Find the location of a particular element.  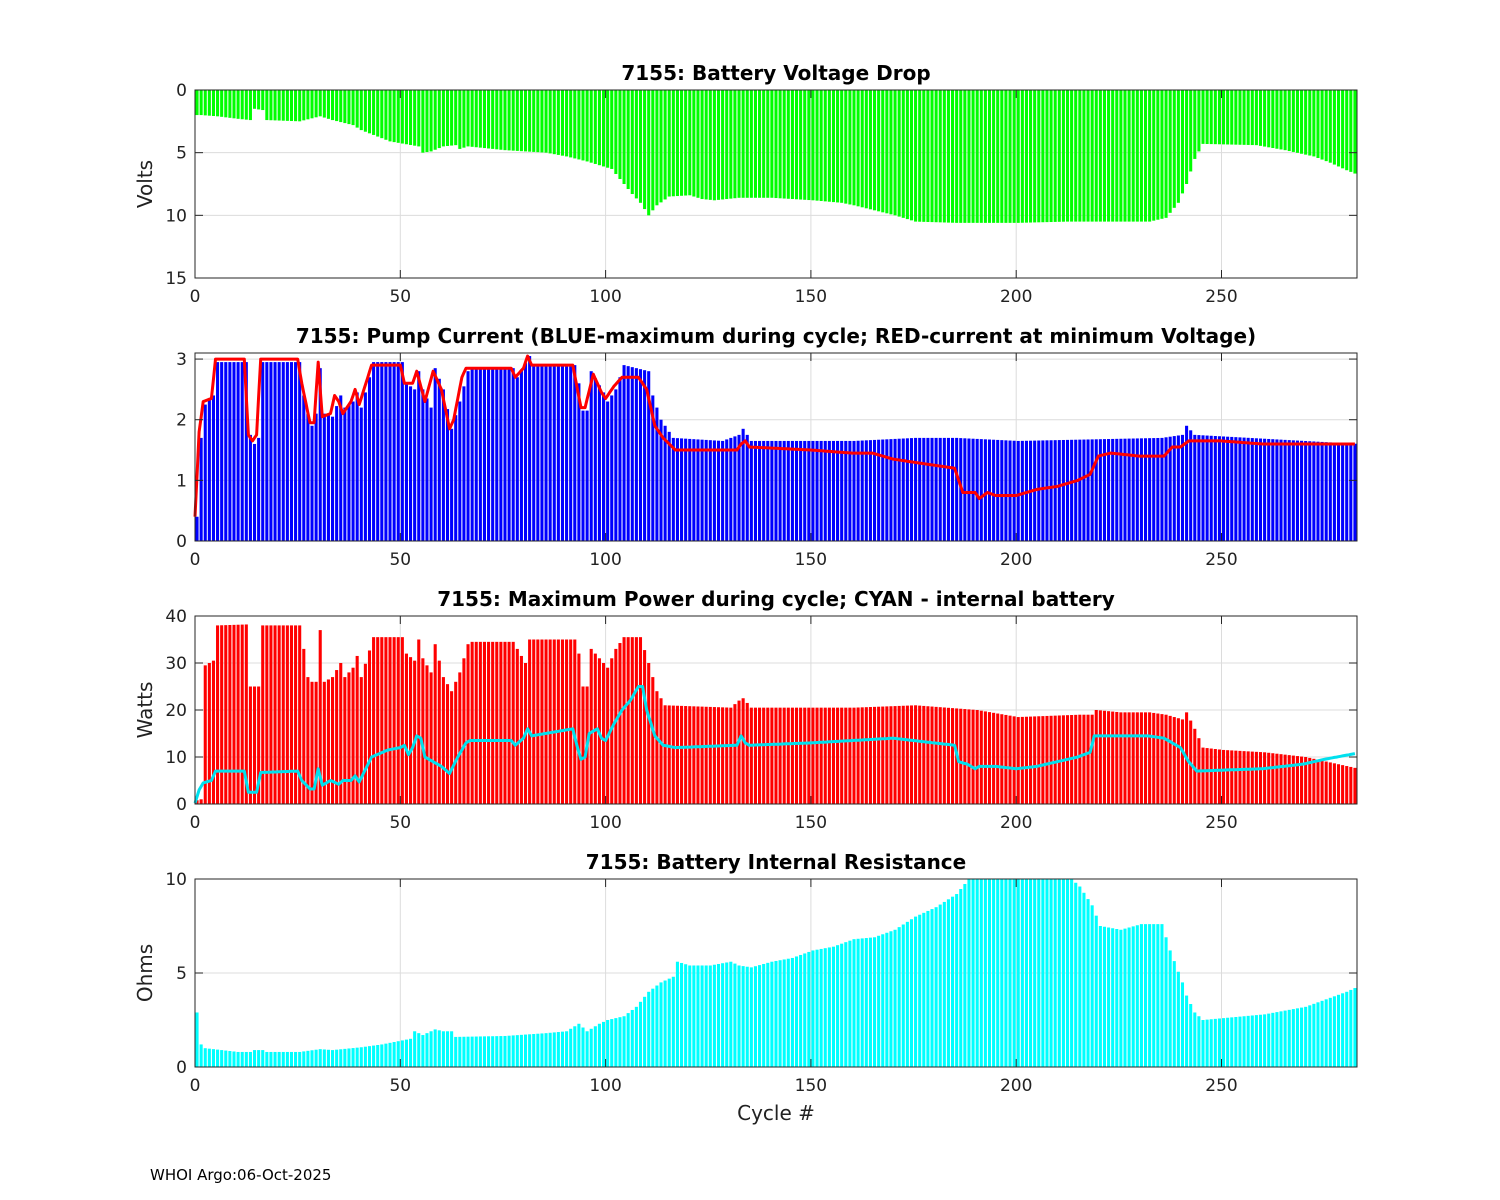

x-tick-label: 100 is located at coordinates (605, 823).